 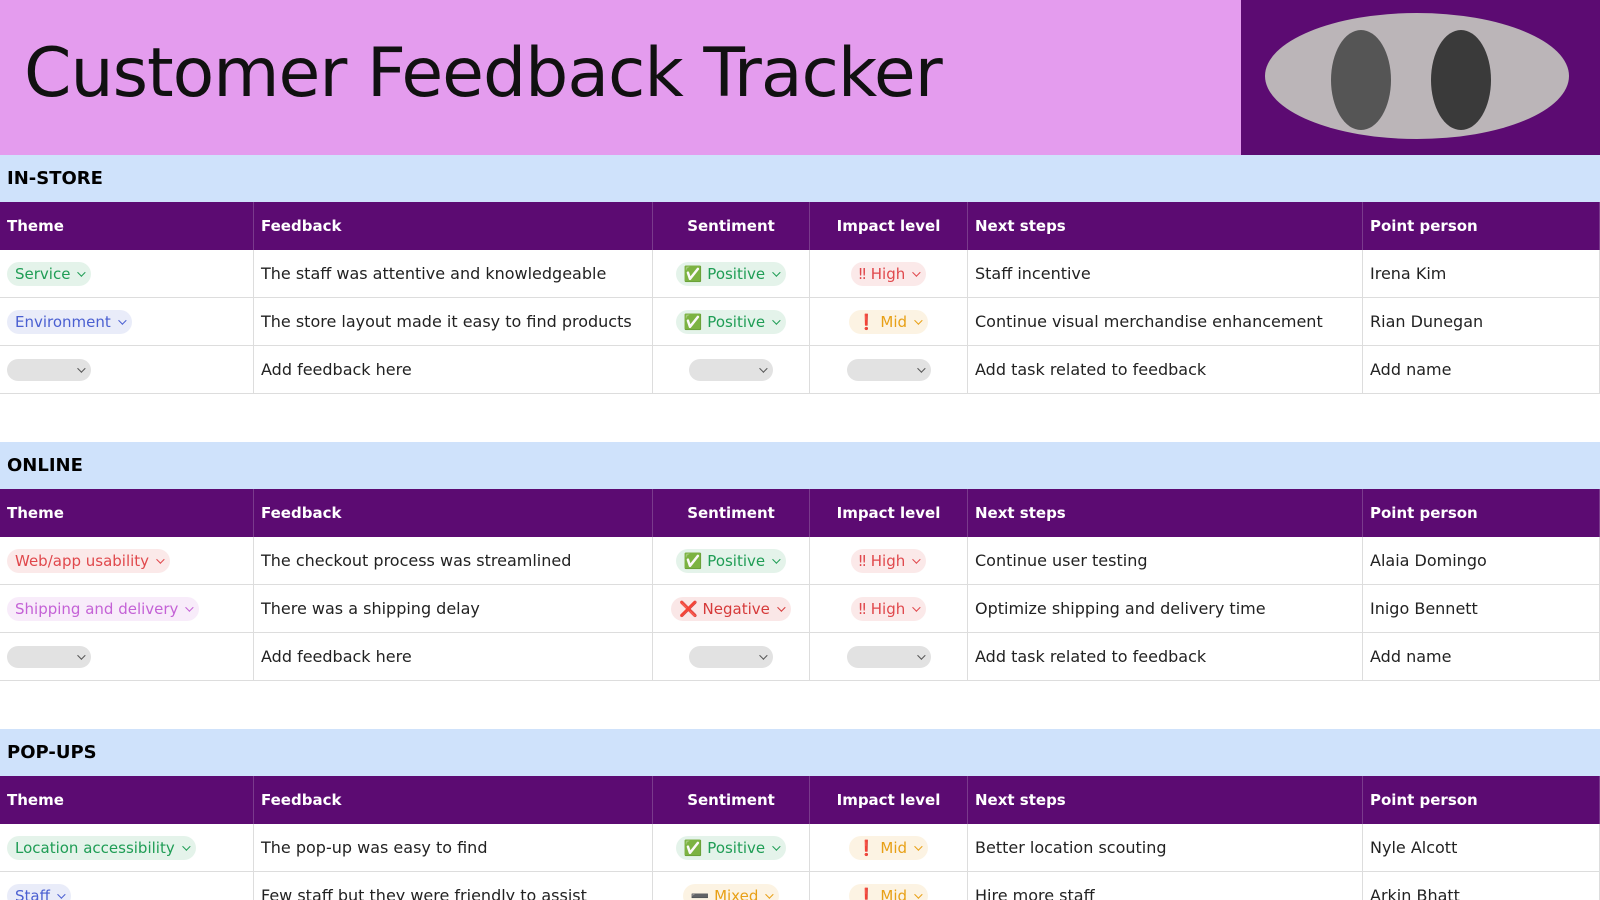 I want to click on theme-chip: Staff, so click(x=39, y=891).